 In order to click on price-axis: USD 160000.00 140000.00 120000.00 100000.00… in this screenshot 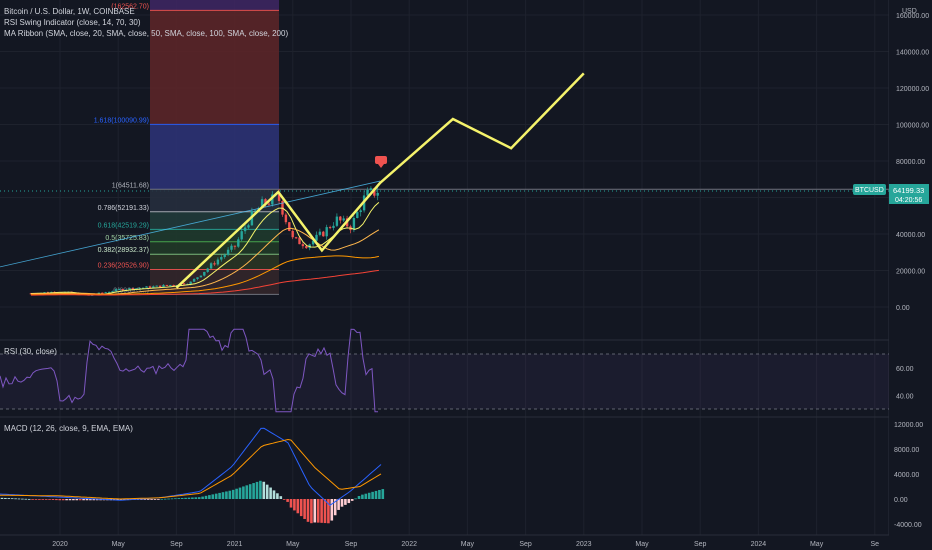, I will do `click(910, 270)`.